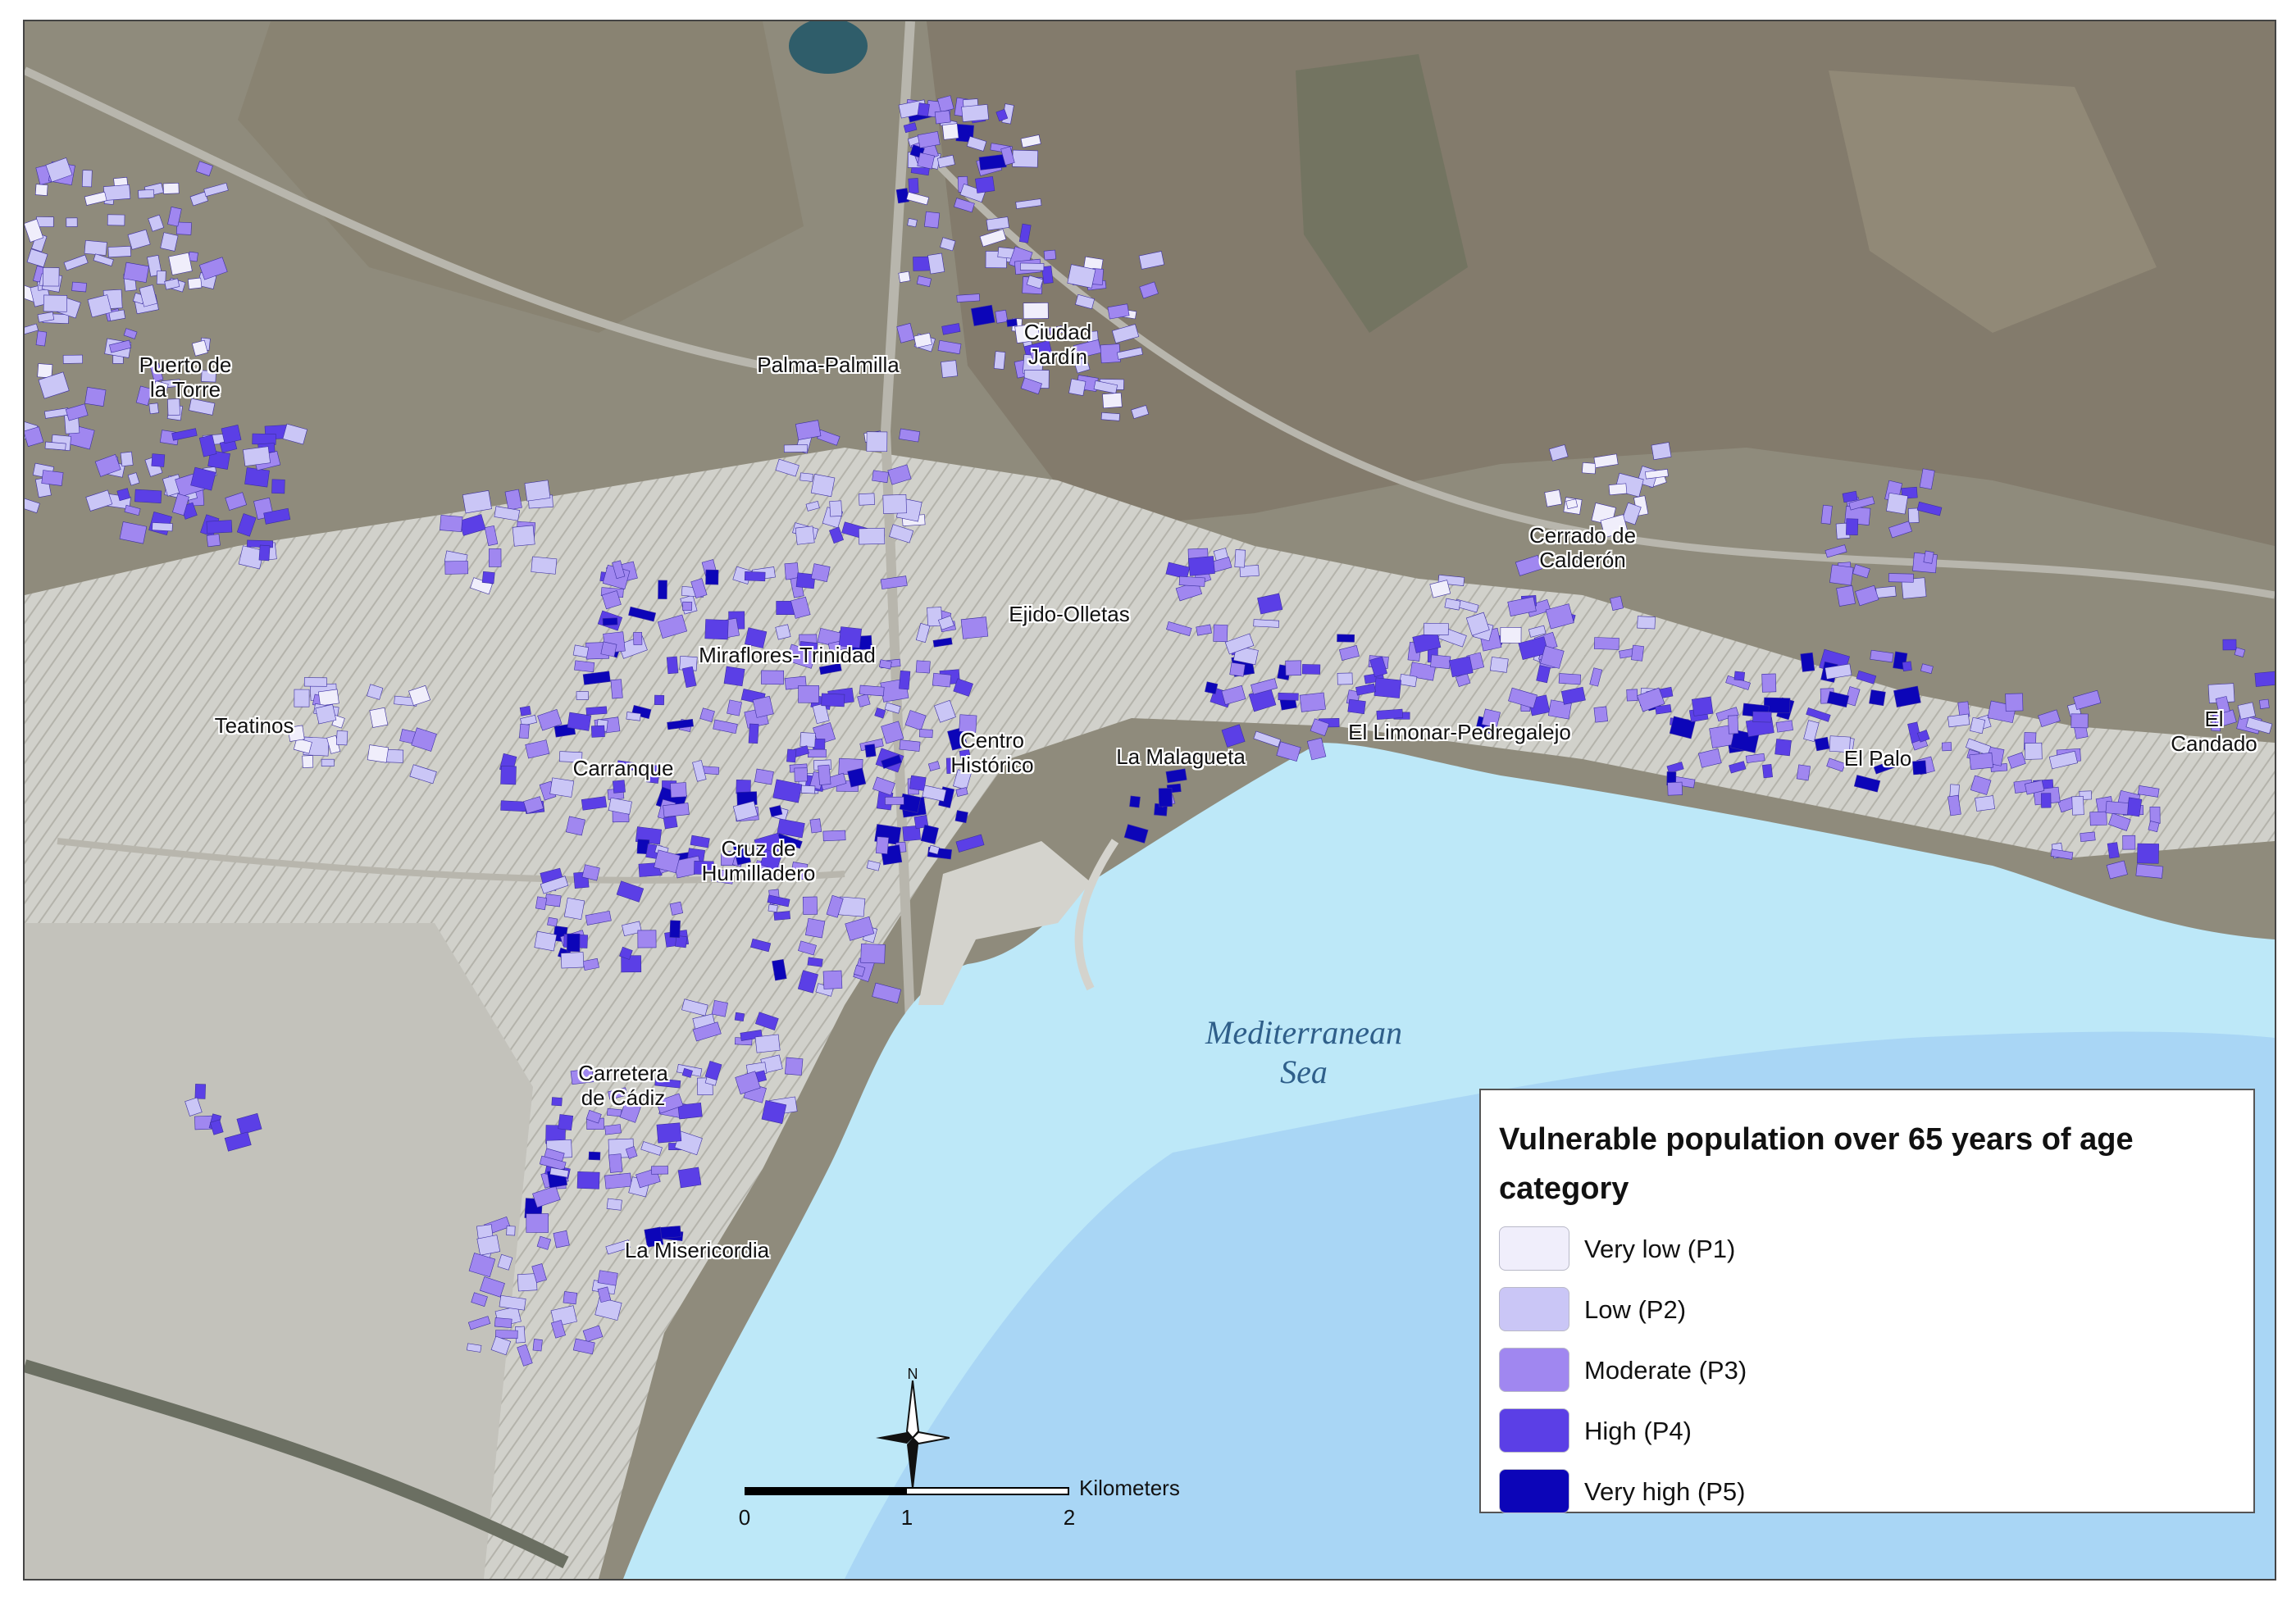  Describe the element at coordinates (1096, 915) in the screenshot. I see `port-breakwater` at that location.